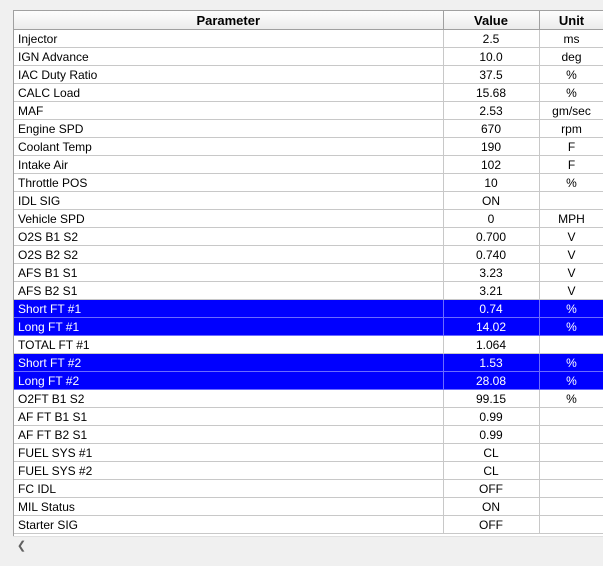  I want to click on table-row: MAF 2.53 gm/sec, so click(308, 110).